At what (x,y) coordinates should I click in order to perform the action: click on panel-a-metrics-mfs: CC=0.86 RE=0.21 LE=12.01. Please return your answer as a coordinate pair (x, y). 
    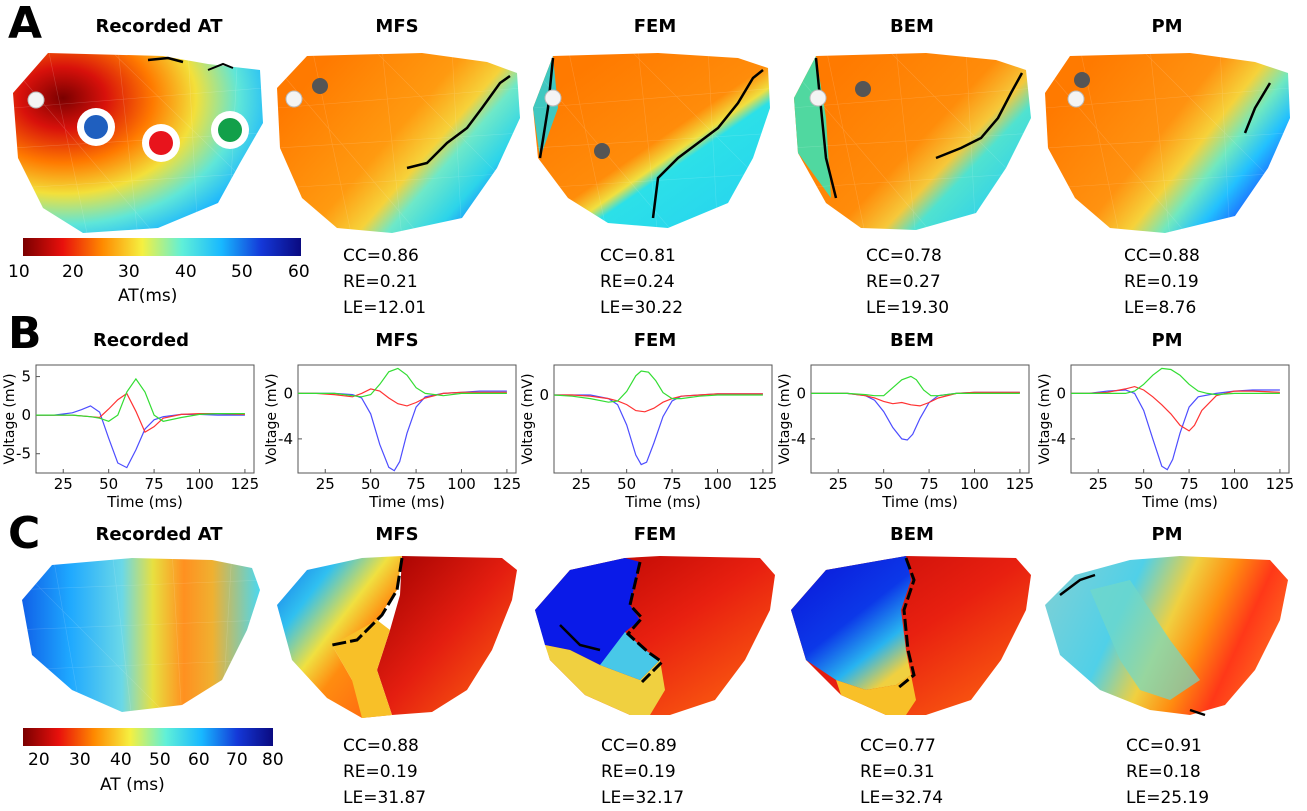
    Looking at the image, I should click on (384, 282).